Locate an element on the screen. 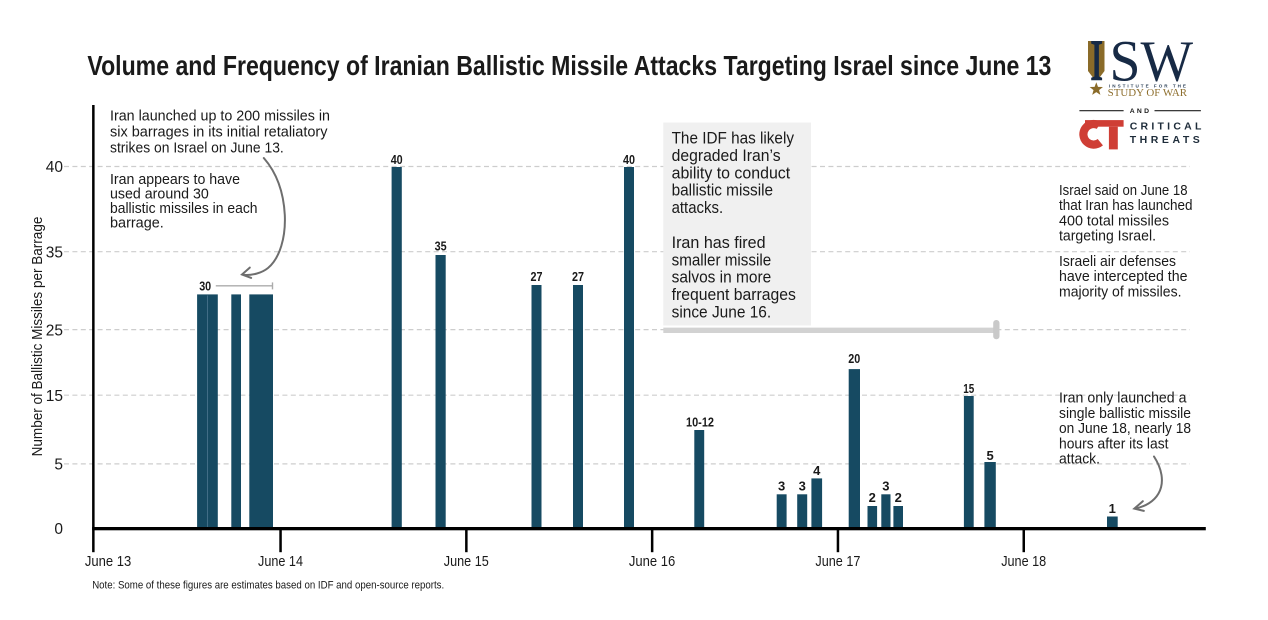 The height and width of the screenshot is (620, 1268). svg-text: strikes on Israel on June 13. is located at coordinates (197, 147).